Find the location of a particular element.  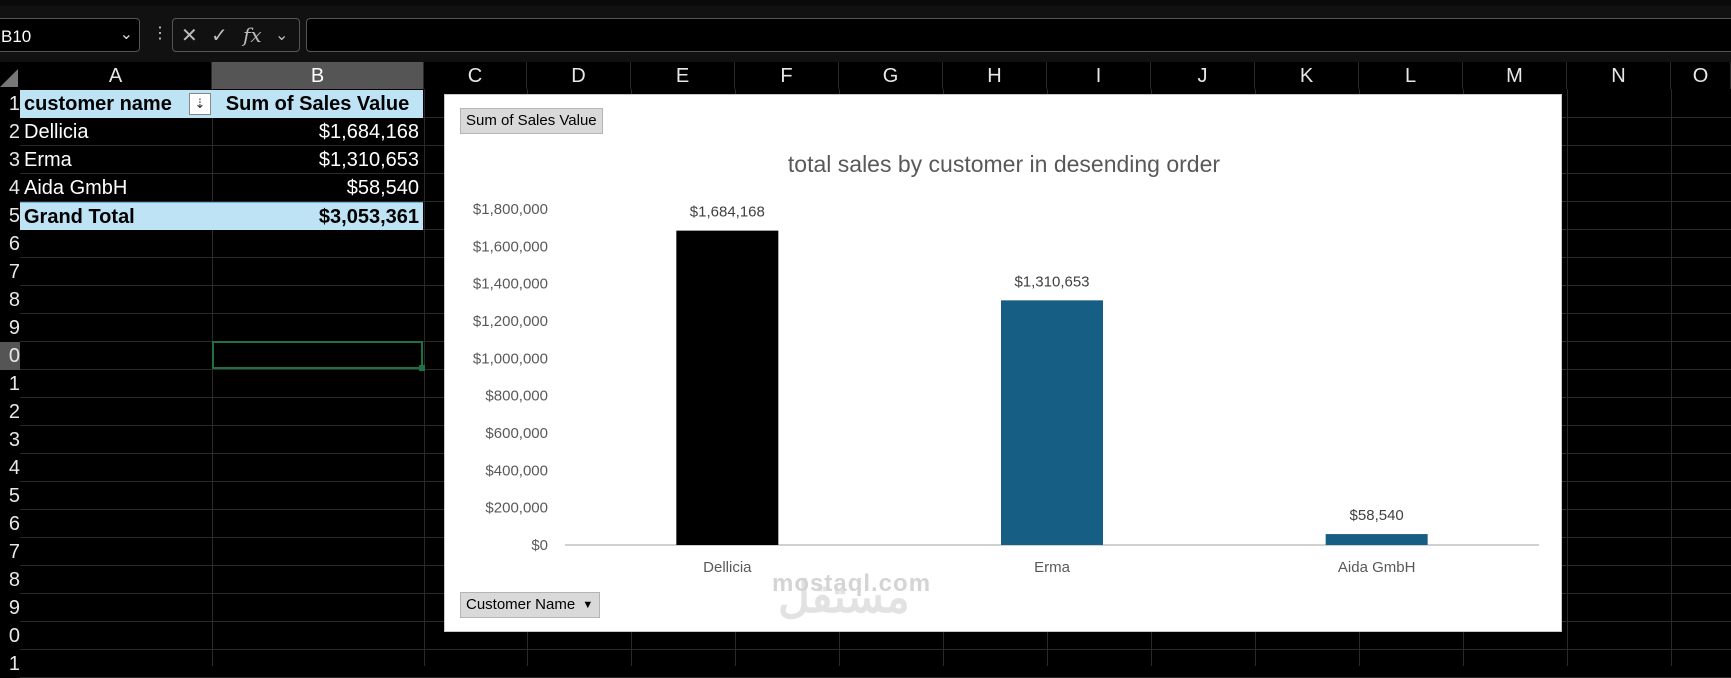

column-header: A is located at coordinates (116, 75).